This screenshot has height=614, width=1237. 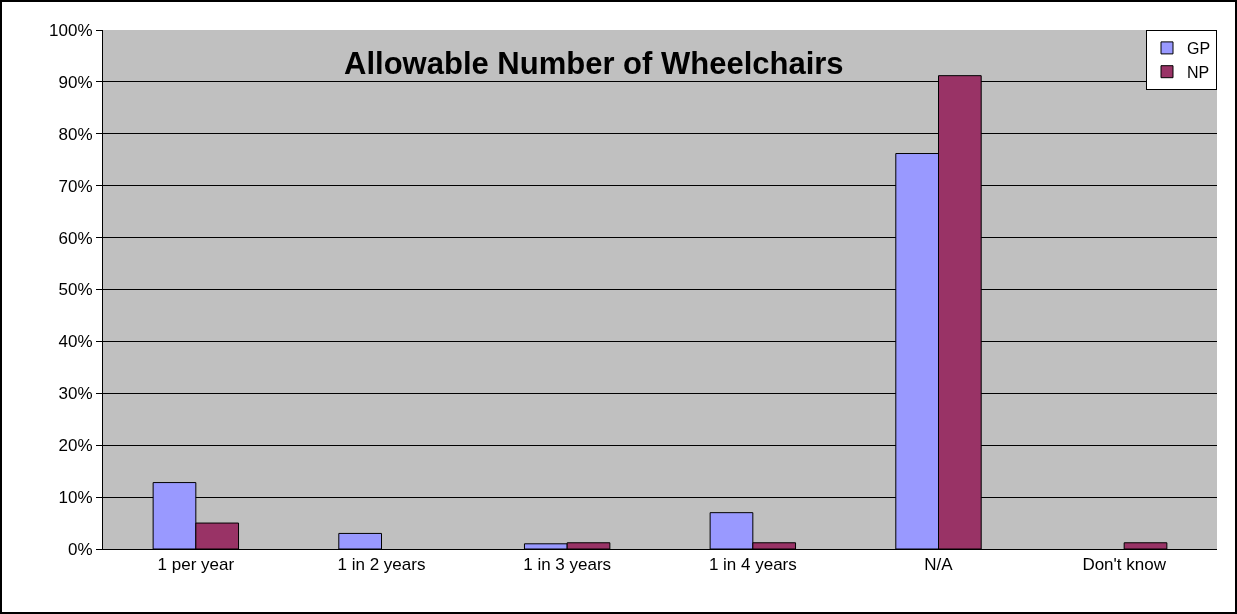 I want to click on y-tick-label: 80%, so click(x=75, y=134).